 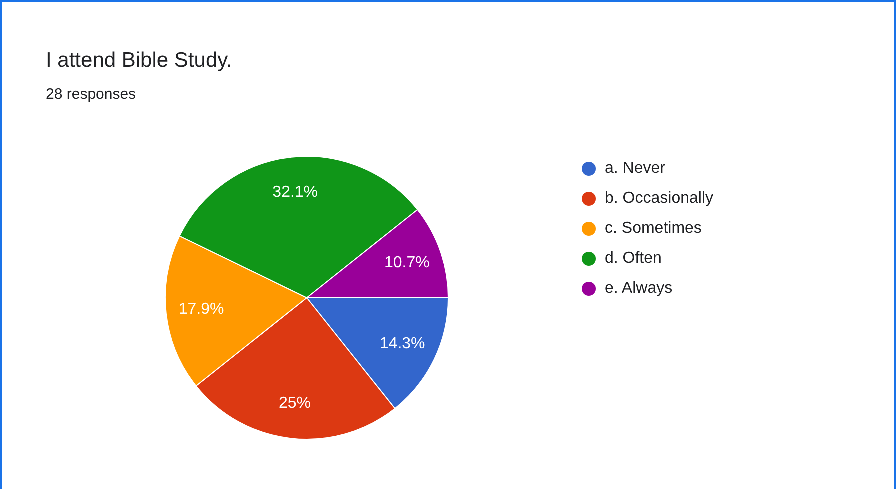 What do you see at coordinates (201, 309) in the screenshot?
I see `data-label: 17.9%` at bounding box center [201, 309].